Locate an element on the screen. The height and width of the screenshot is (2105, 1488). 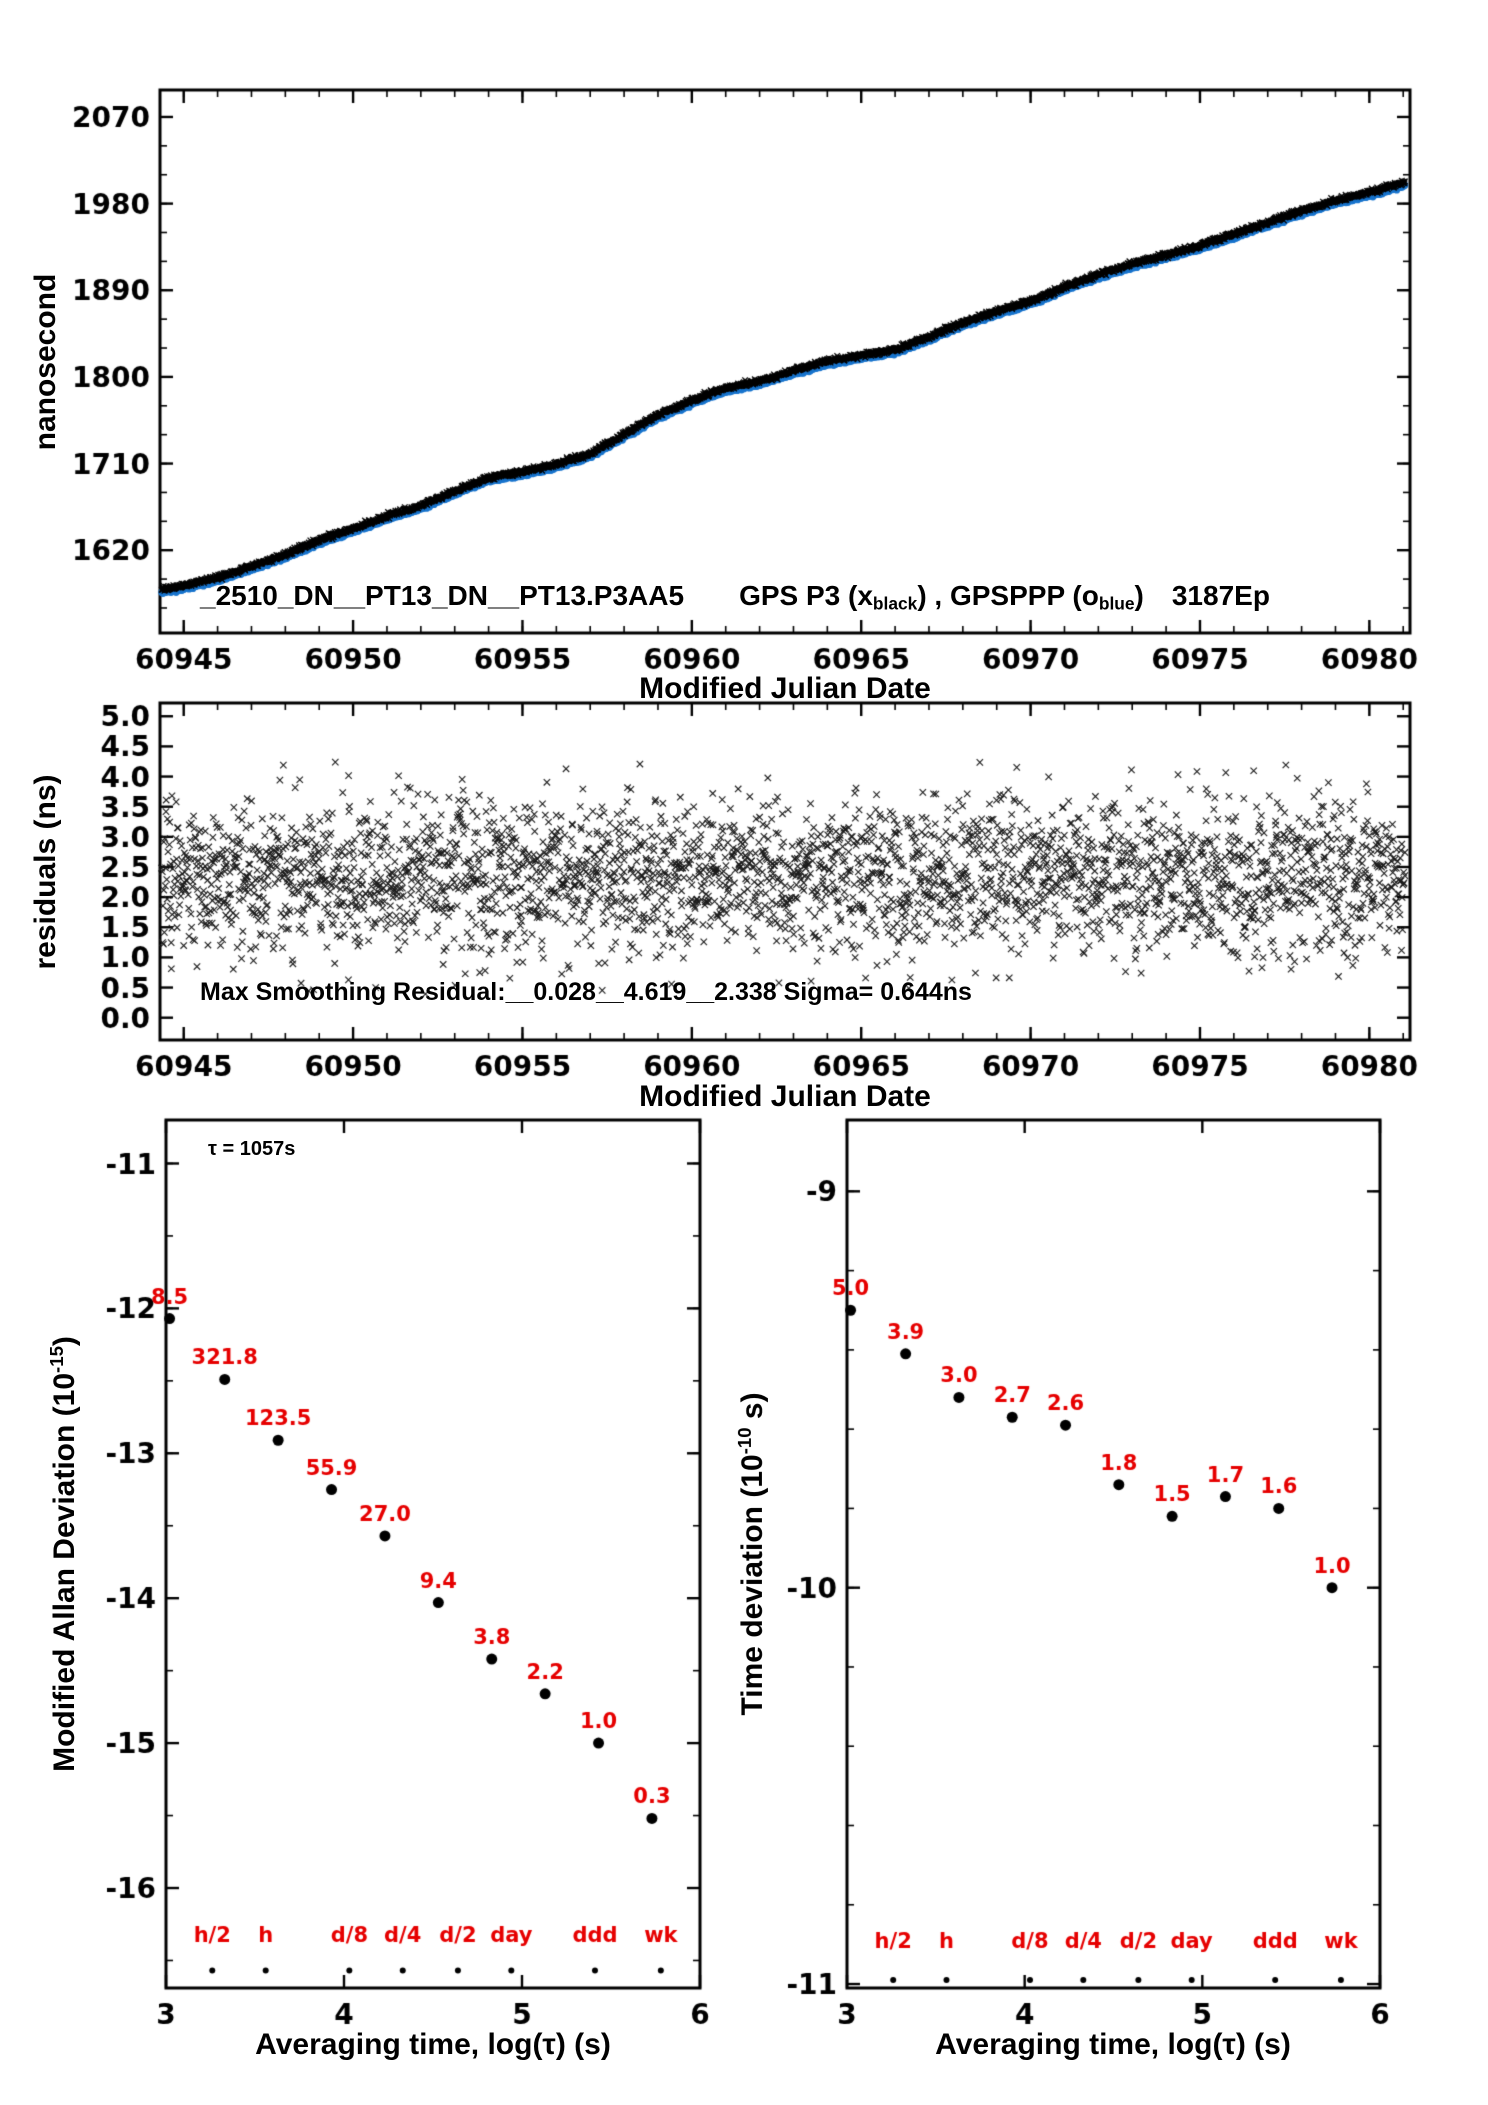
series2-close: ) is located at coordinates (1139, 595).